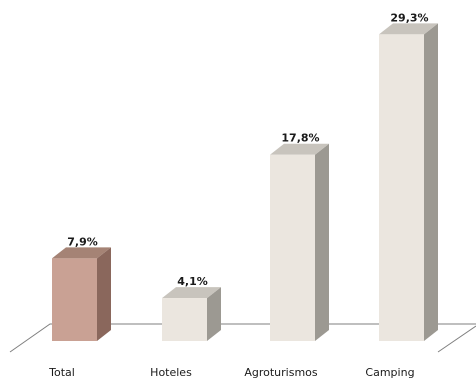  I want to click on bar-hoteles, so click(191, 314).